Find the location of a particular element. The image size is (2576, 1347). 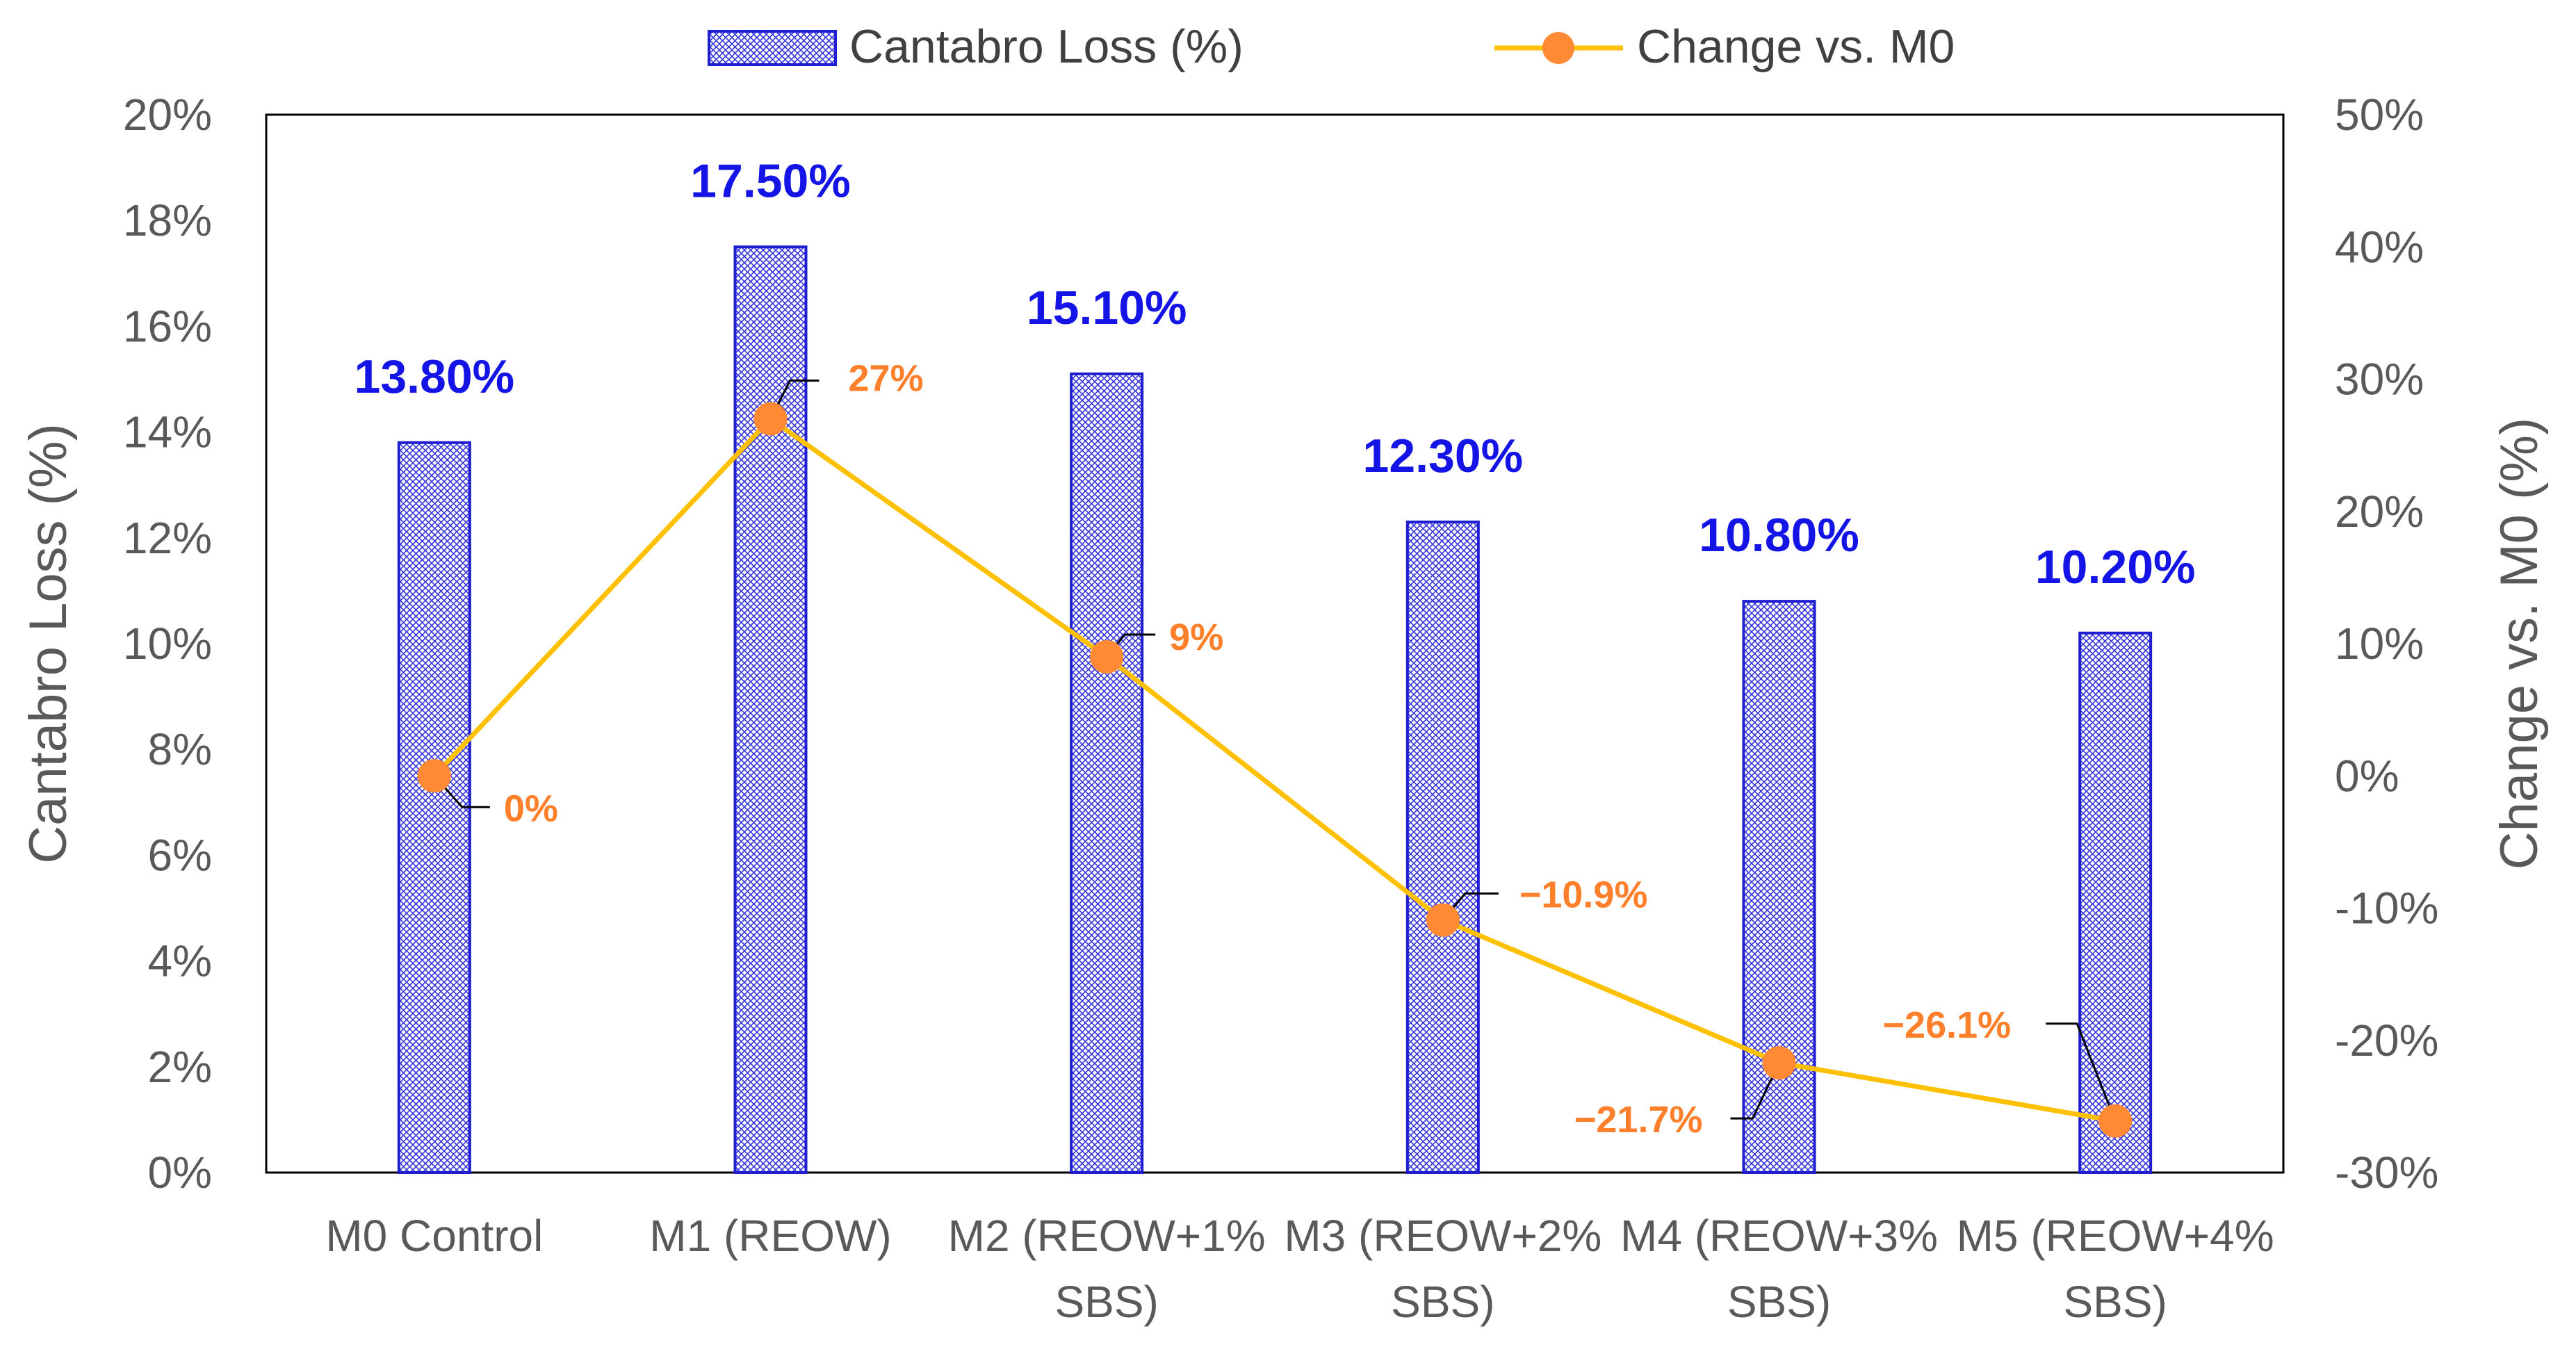

line-data-label: −21.7% is located at coordinates (1638, 1120).